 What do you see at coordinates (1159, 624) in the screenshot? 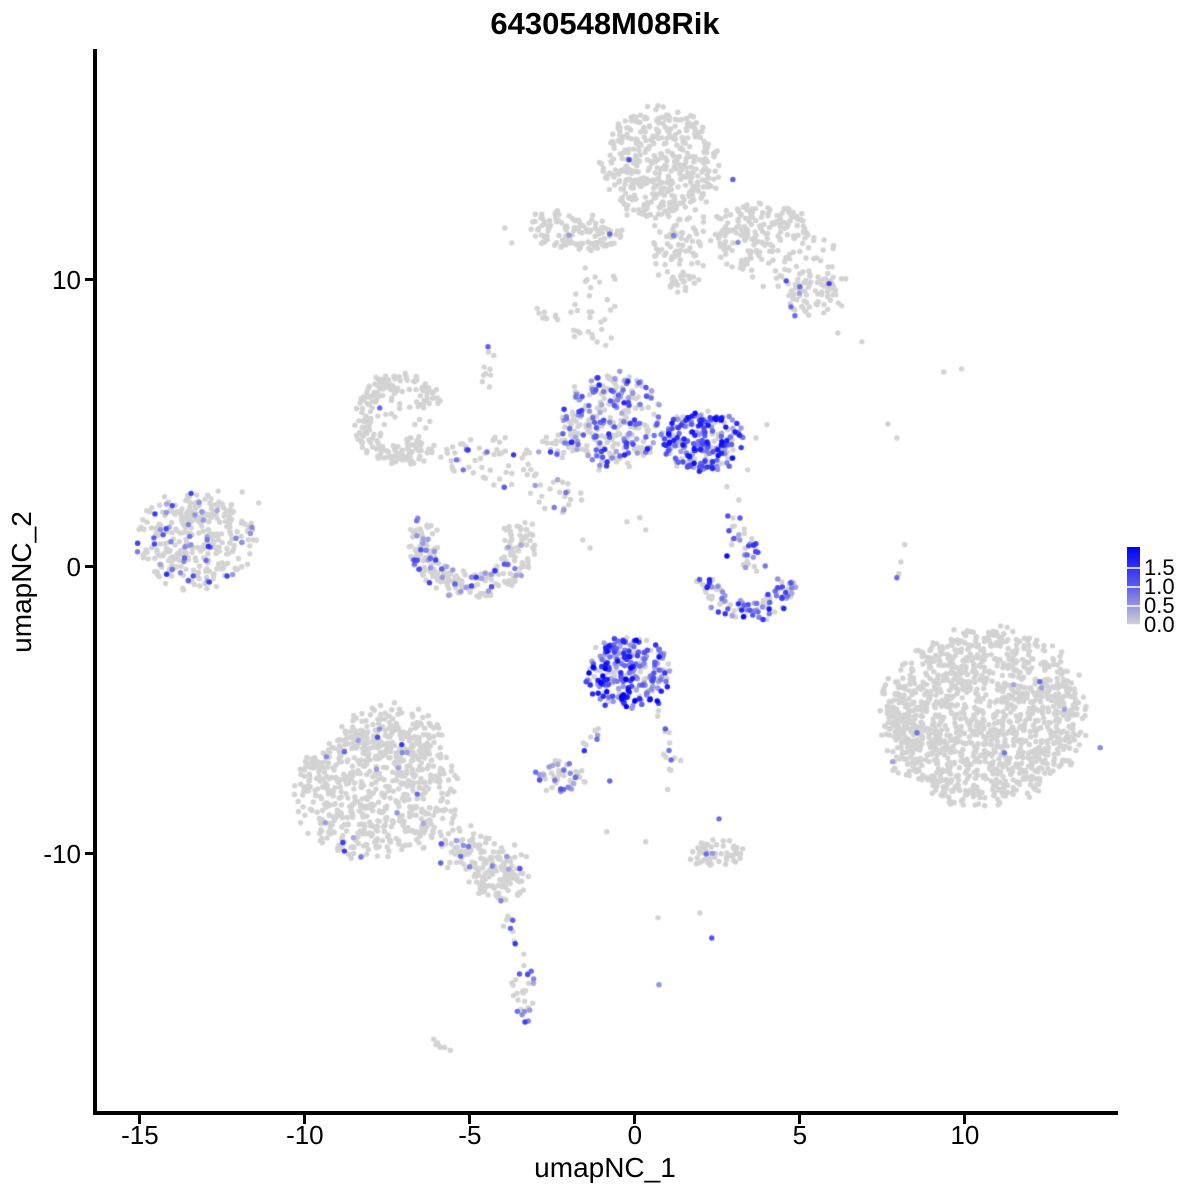
I see `legend-tick-label: 0.0` at bounding box center [1159, 624].